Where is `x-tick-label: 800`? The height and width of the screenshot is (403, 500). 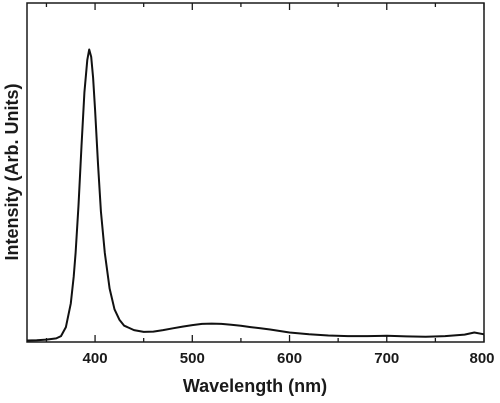
x-tick-label: 800 is located at coordinates (481, 358).